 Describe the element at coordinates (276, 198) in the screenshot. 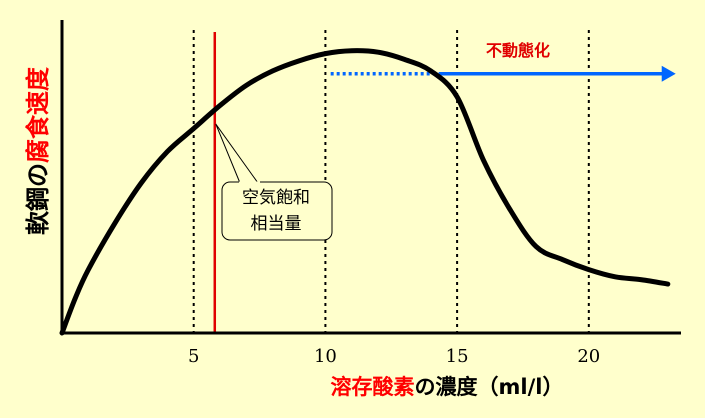

I see `callout-line1: 空気飽和` at that location.